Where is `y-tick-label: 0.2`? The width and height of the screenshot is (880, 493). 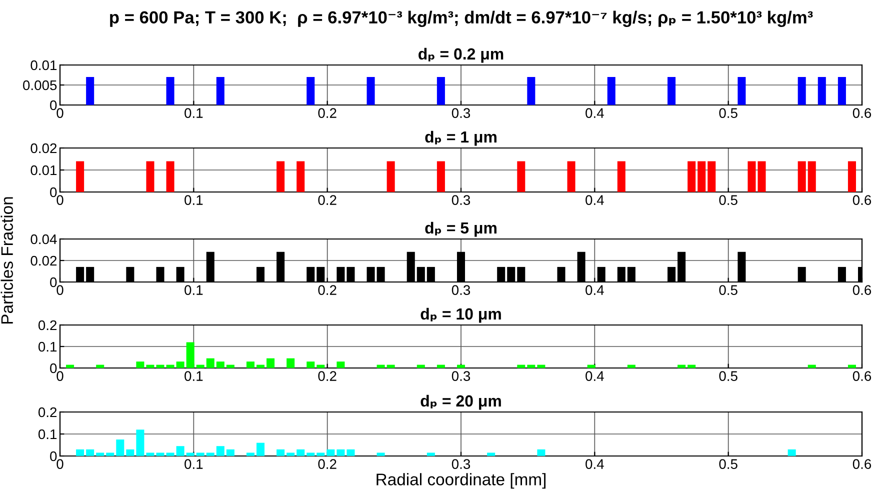
y-tick-label: 0.2 is located at coordinates (47, 325).